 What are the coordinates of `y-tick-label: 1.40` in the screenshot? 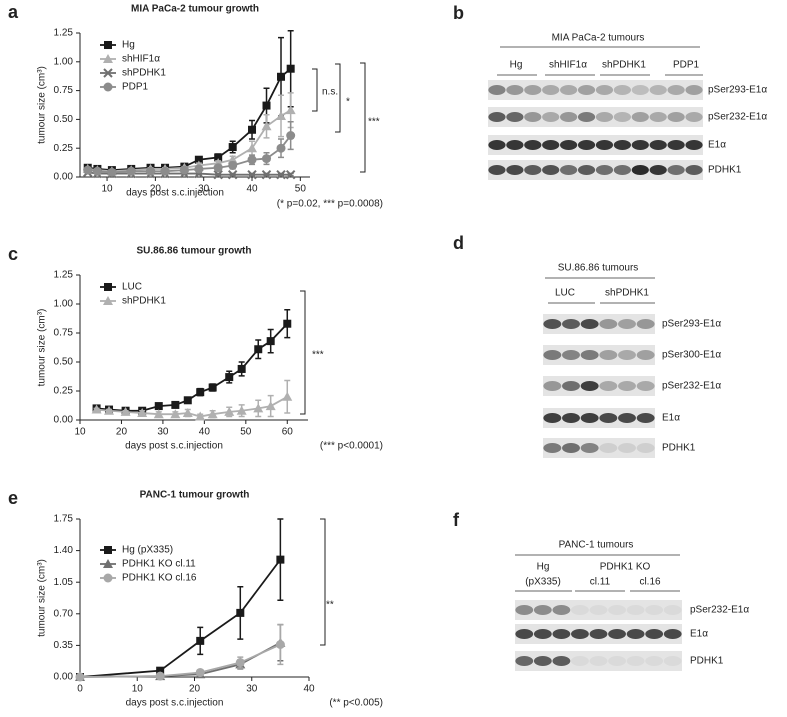 It's located at (64, 550).